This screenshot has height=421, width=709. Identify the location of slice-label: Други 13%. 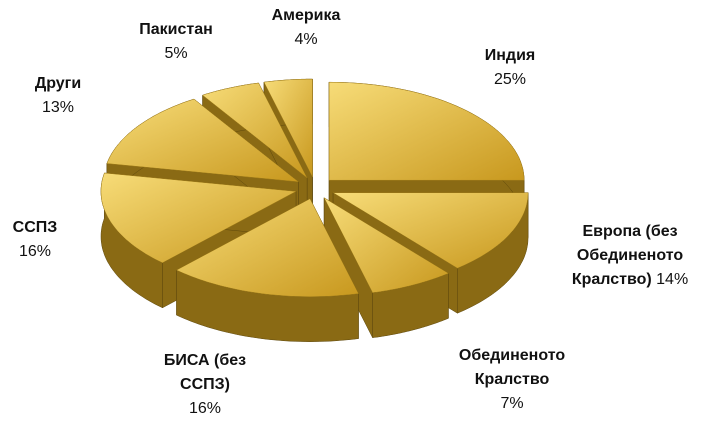
(58, 96).